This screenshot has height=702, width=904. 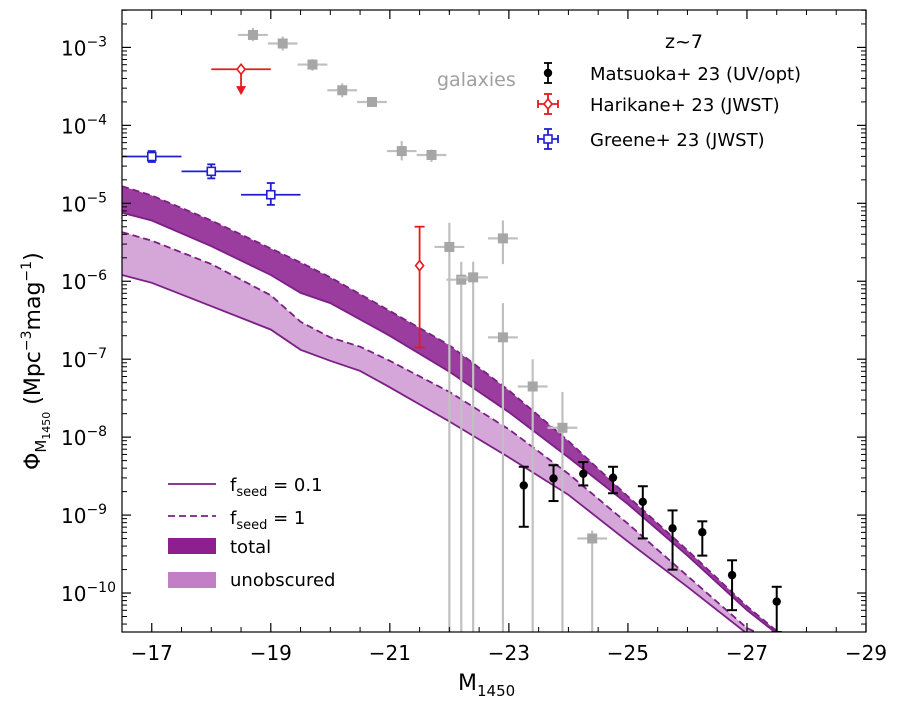 What do you see at coordinates (747, 653) in the screenshot?
I see `x-tick-label: −27` at bounding box center [747, 653].